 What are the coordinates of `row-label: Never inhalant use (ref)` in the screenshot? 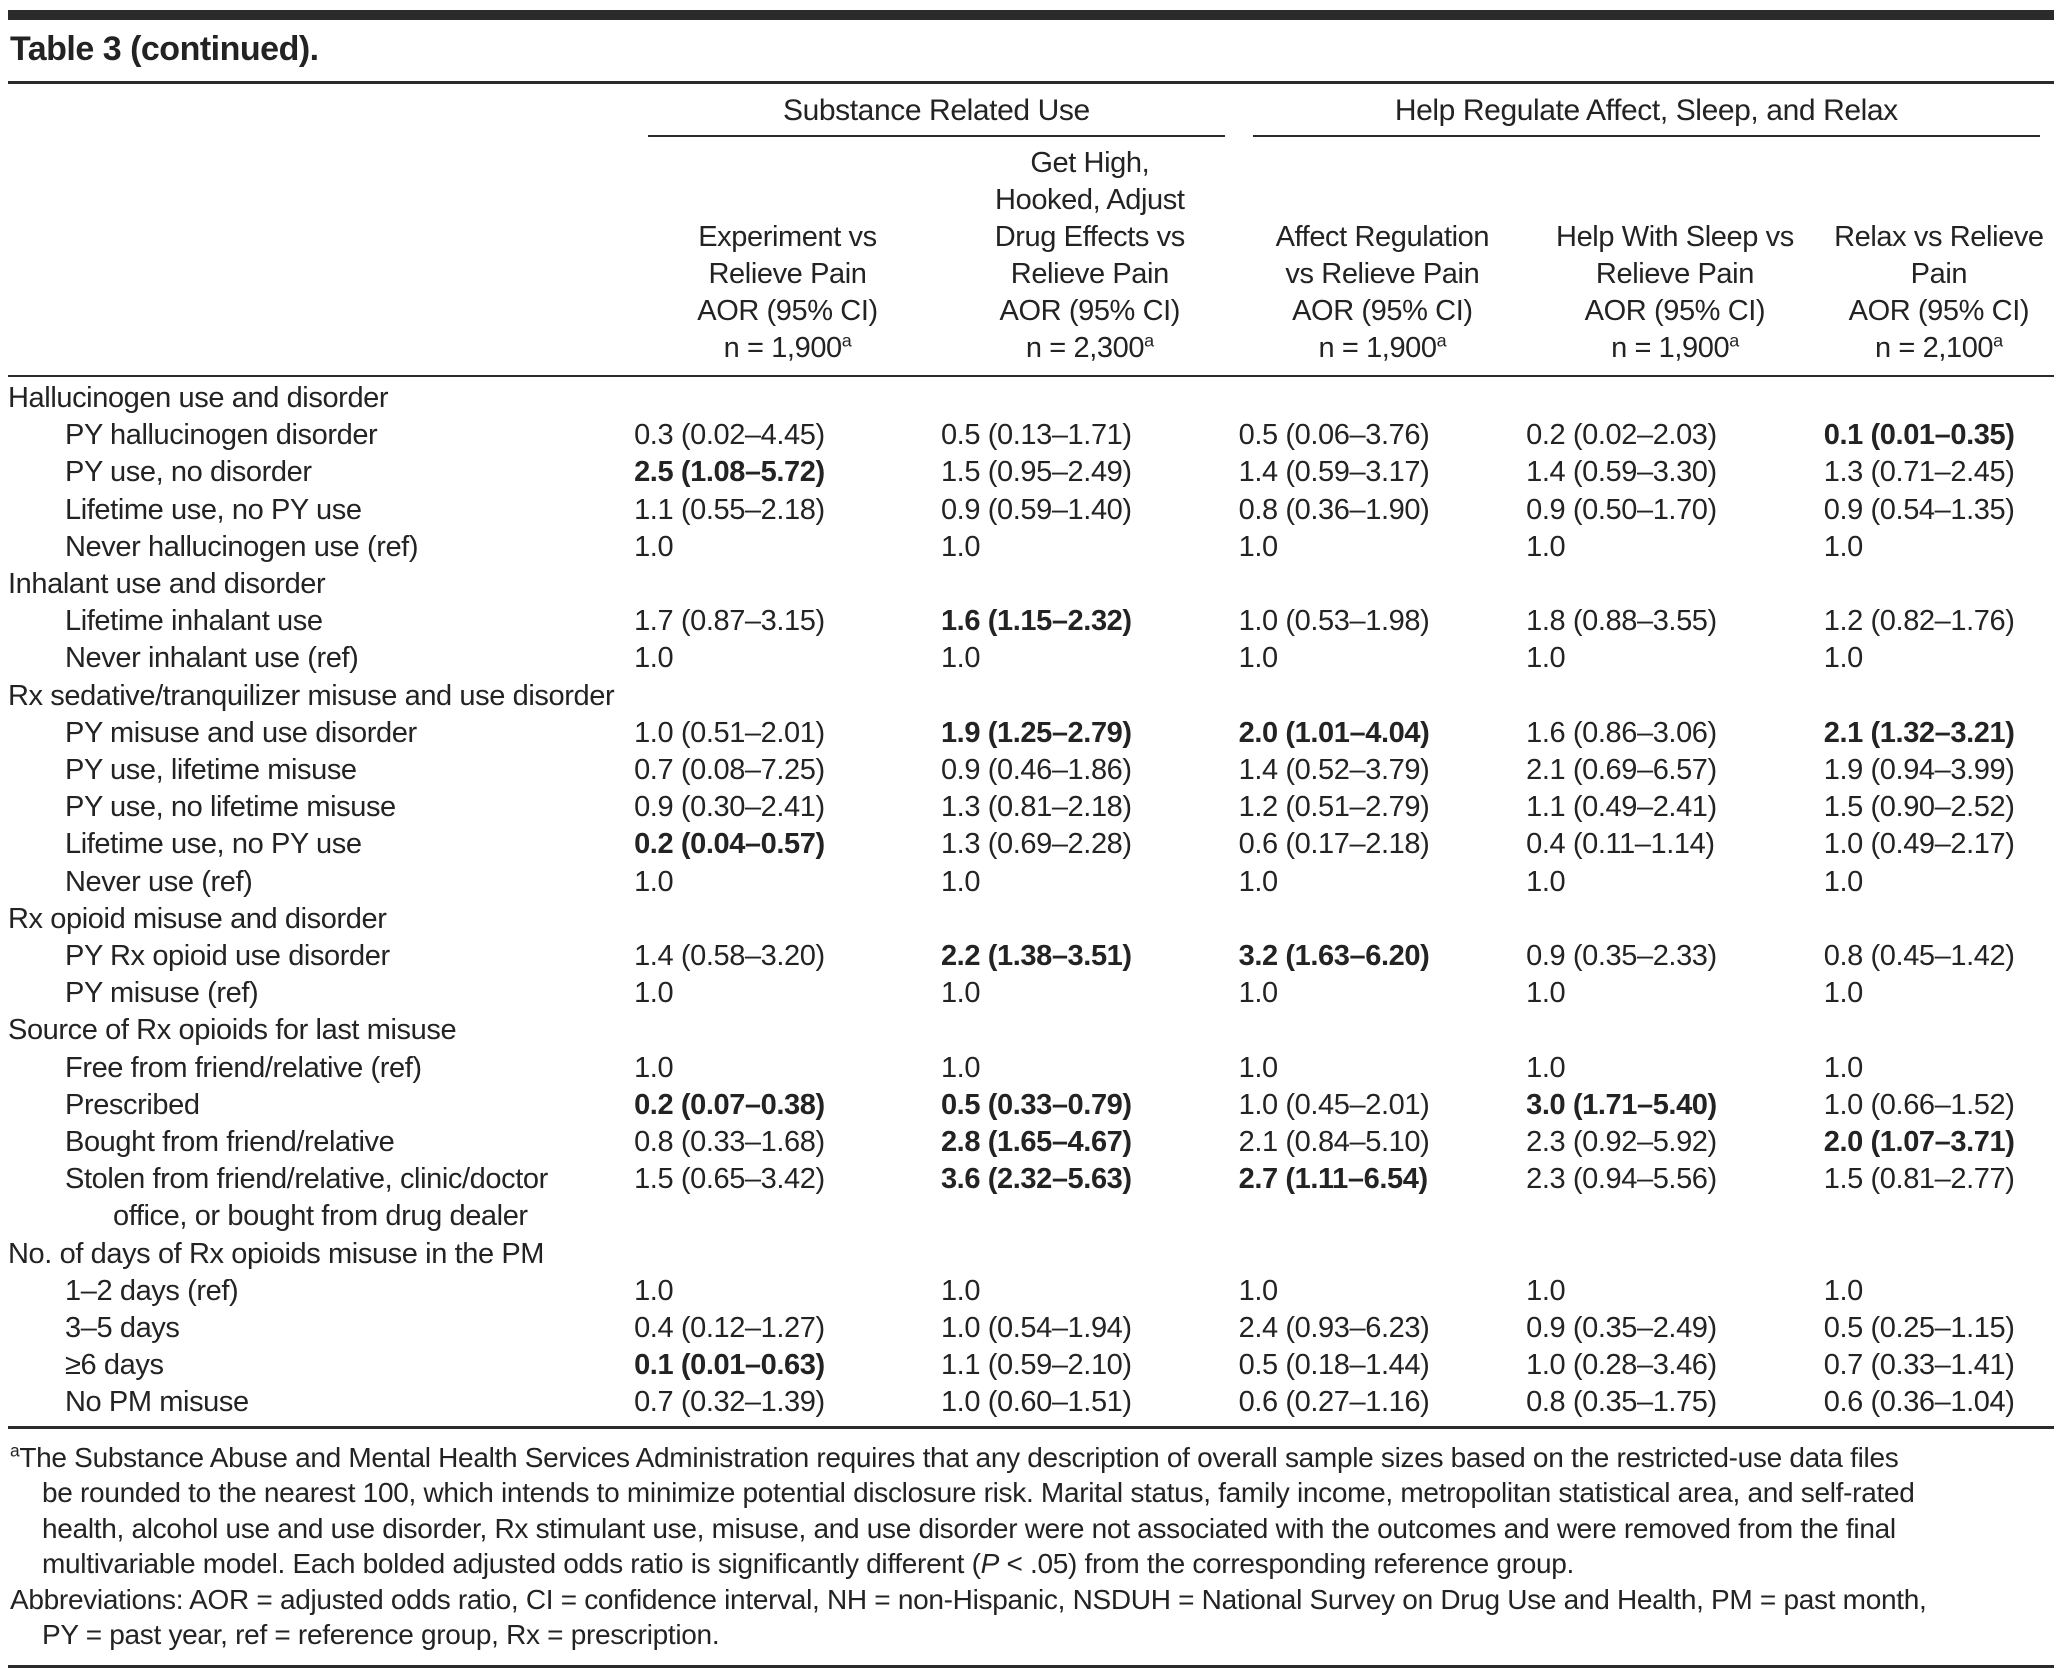 It's located at (212, 658).